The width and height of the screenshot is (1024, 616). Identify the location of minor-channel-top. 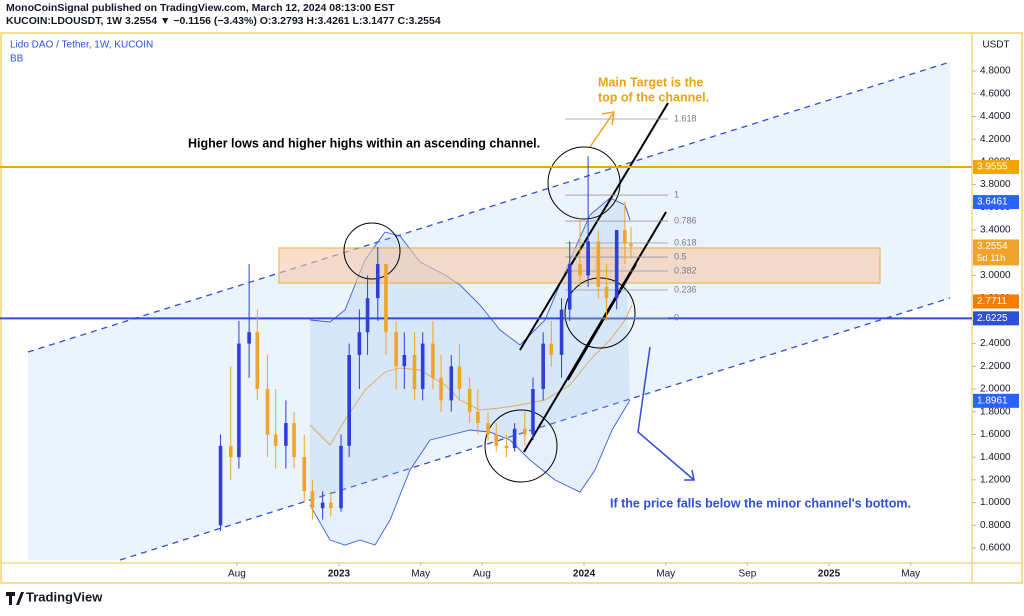
(594, 226).